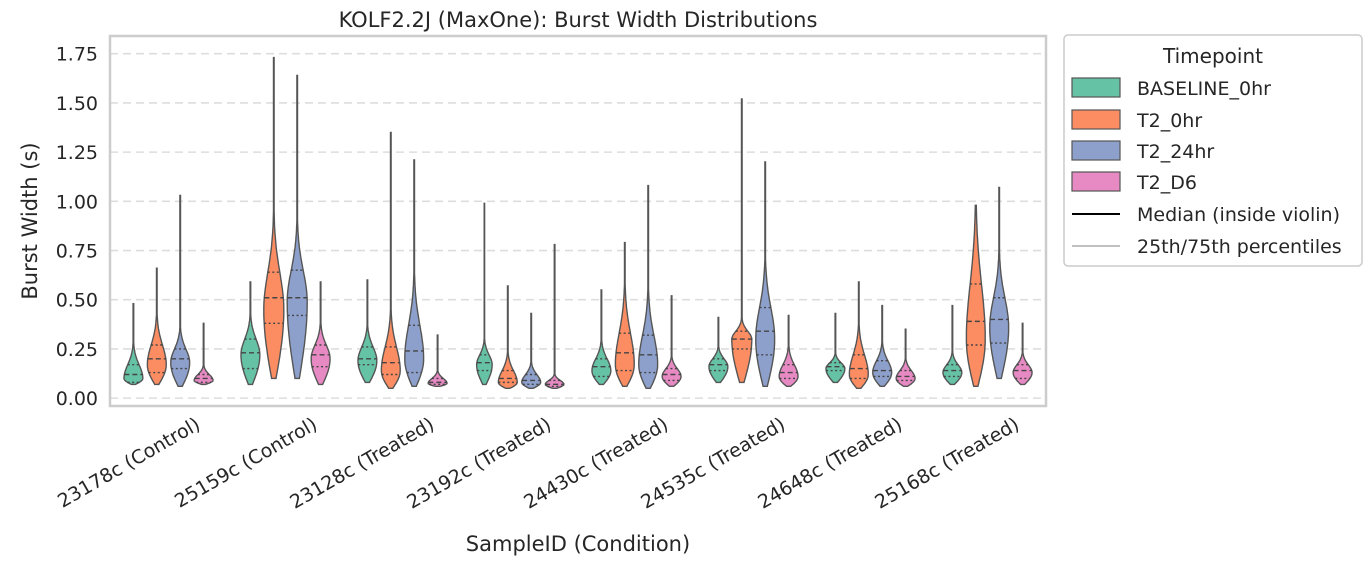 The height and width of the screenshot is (570, 1372). I want to click on y-tick-label: 1.00, so click(77, 202).